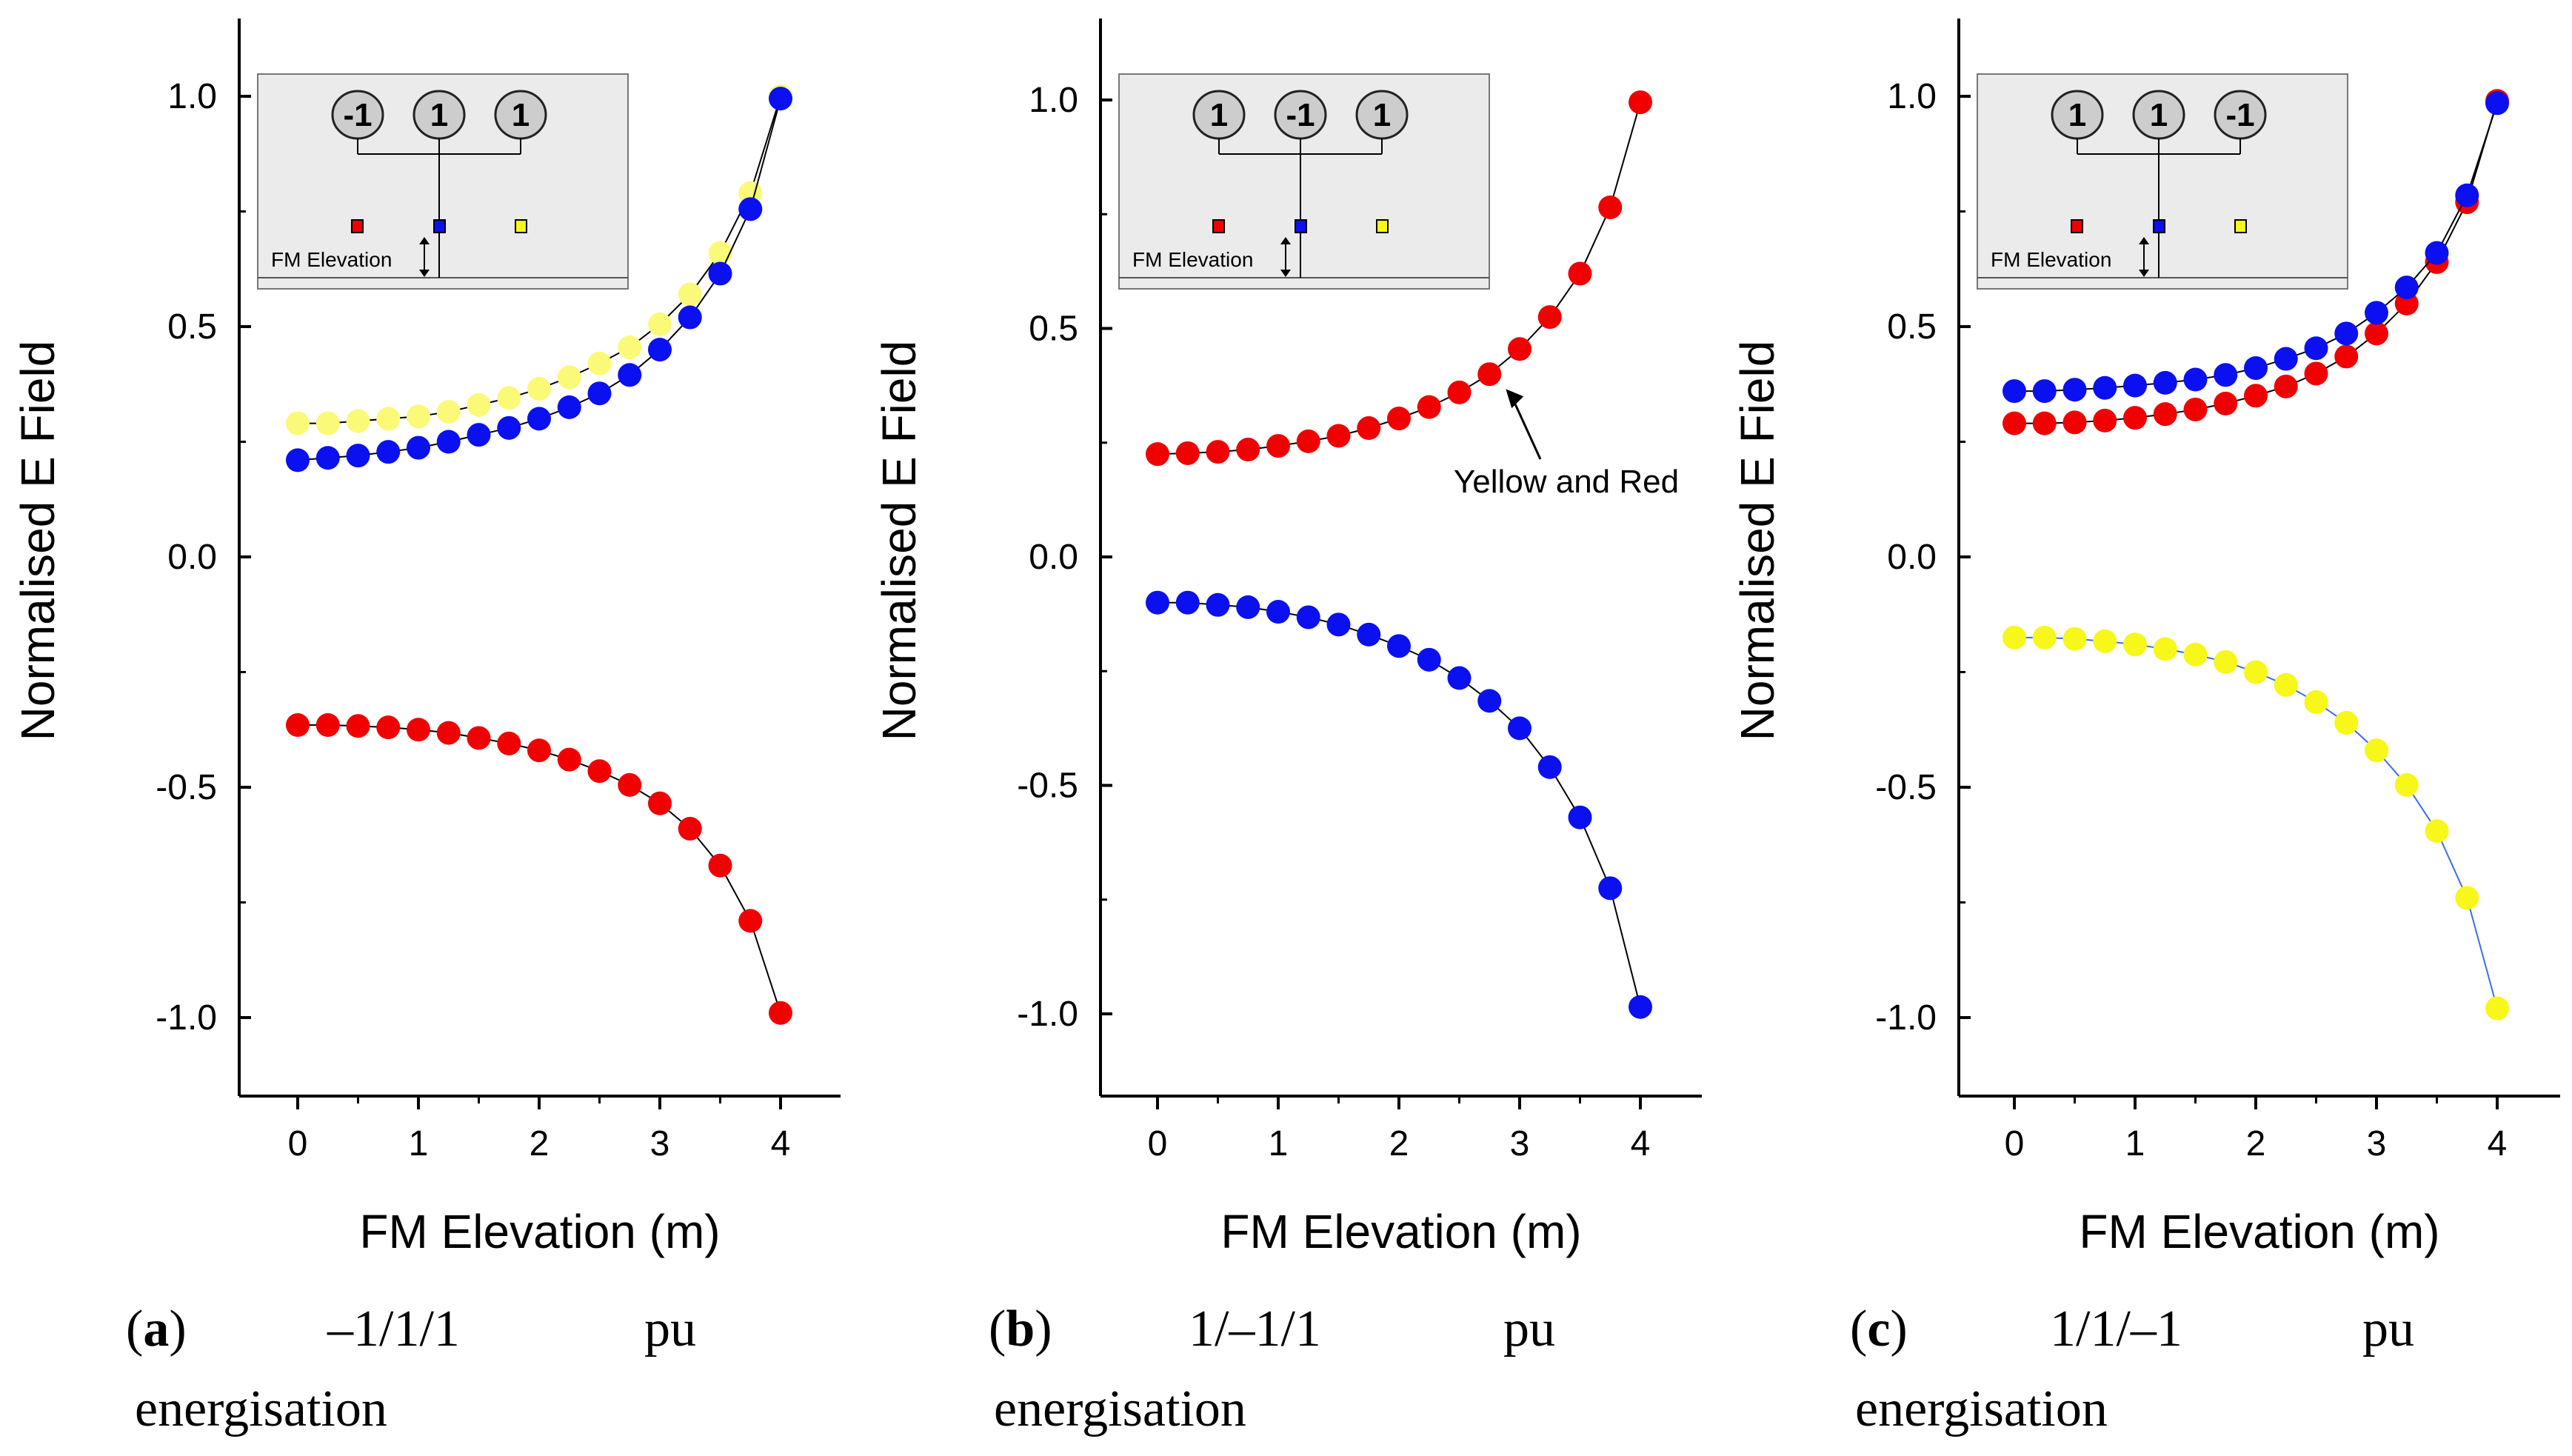 Image resolution: width=2572 pixels, height=1456 pixels. What do you see at coordinates (261, 1408) in the screenshot?
I see `caption-a-second-line: energisation` at bounding box center [261, 1408].